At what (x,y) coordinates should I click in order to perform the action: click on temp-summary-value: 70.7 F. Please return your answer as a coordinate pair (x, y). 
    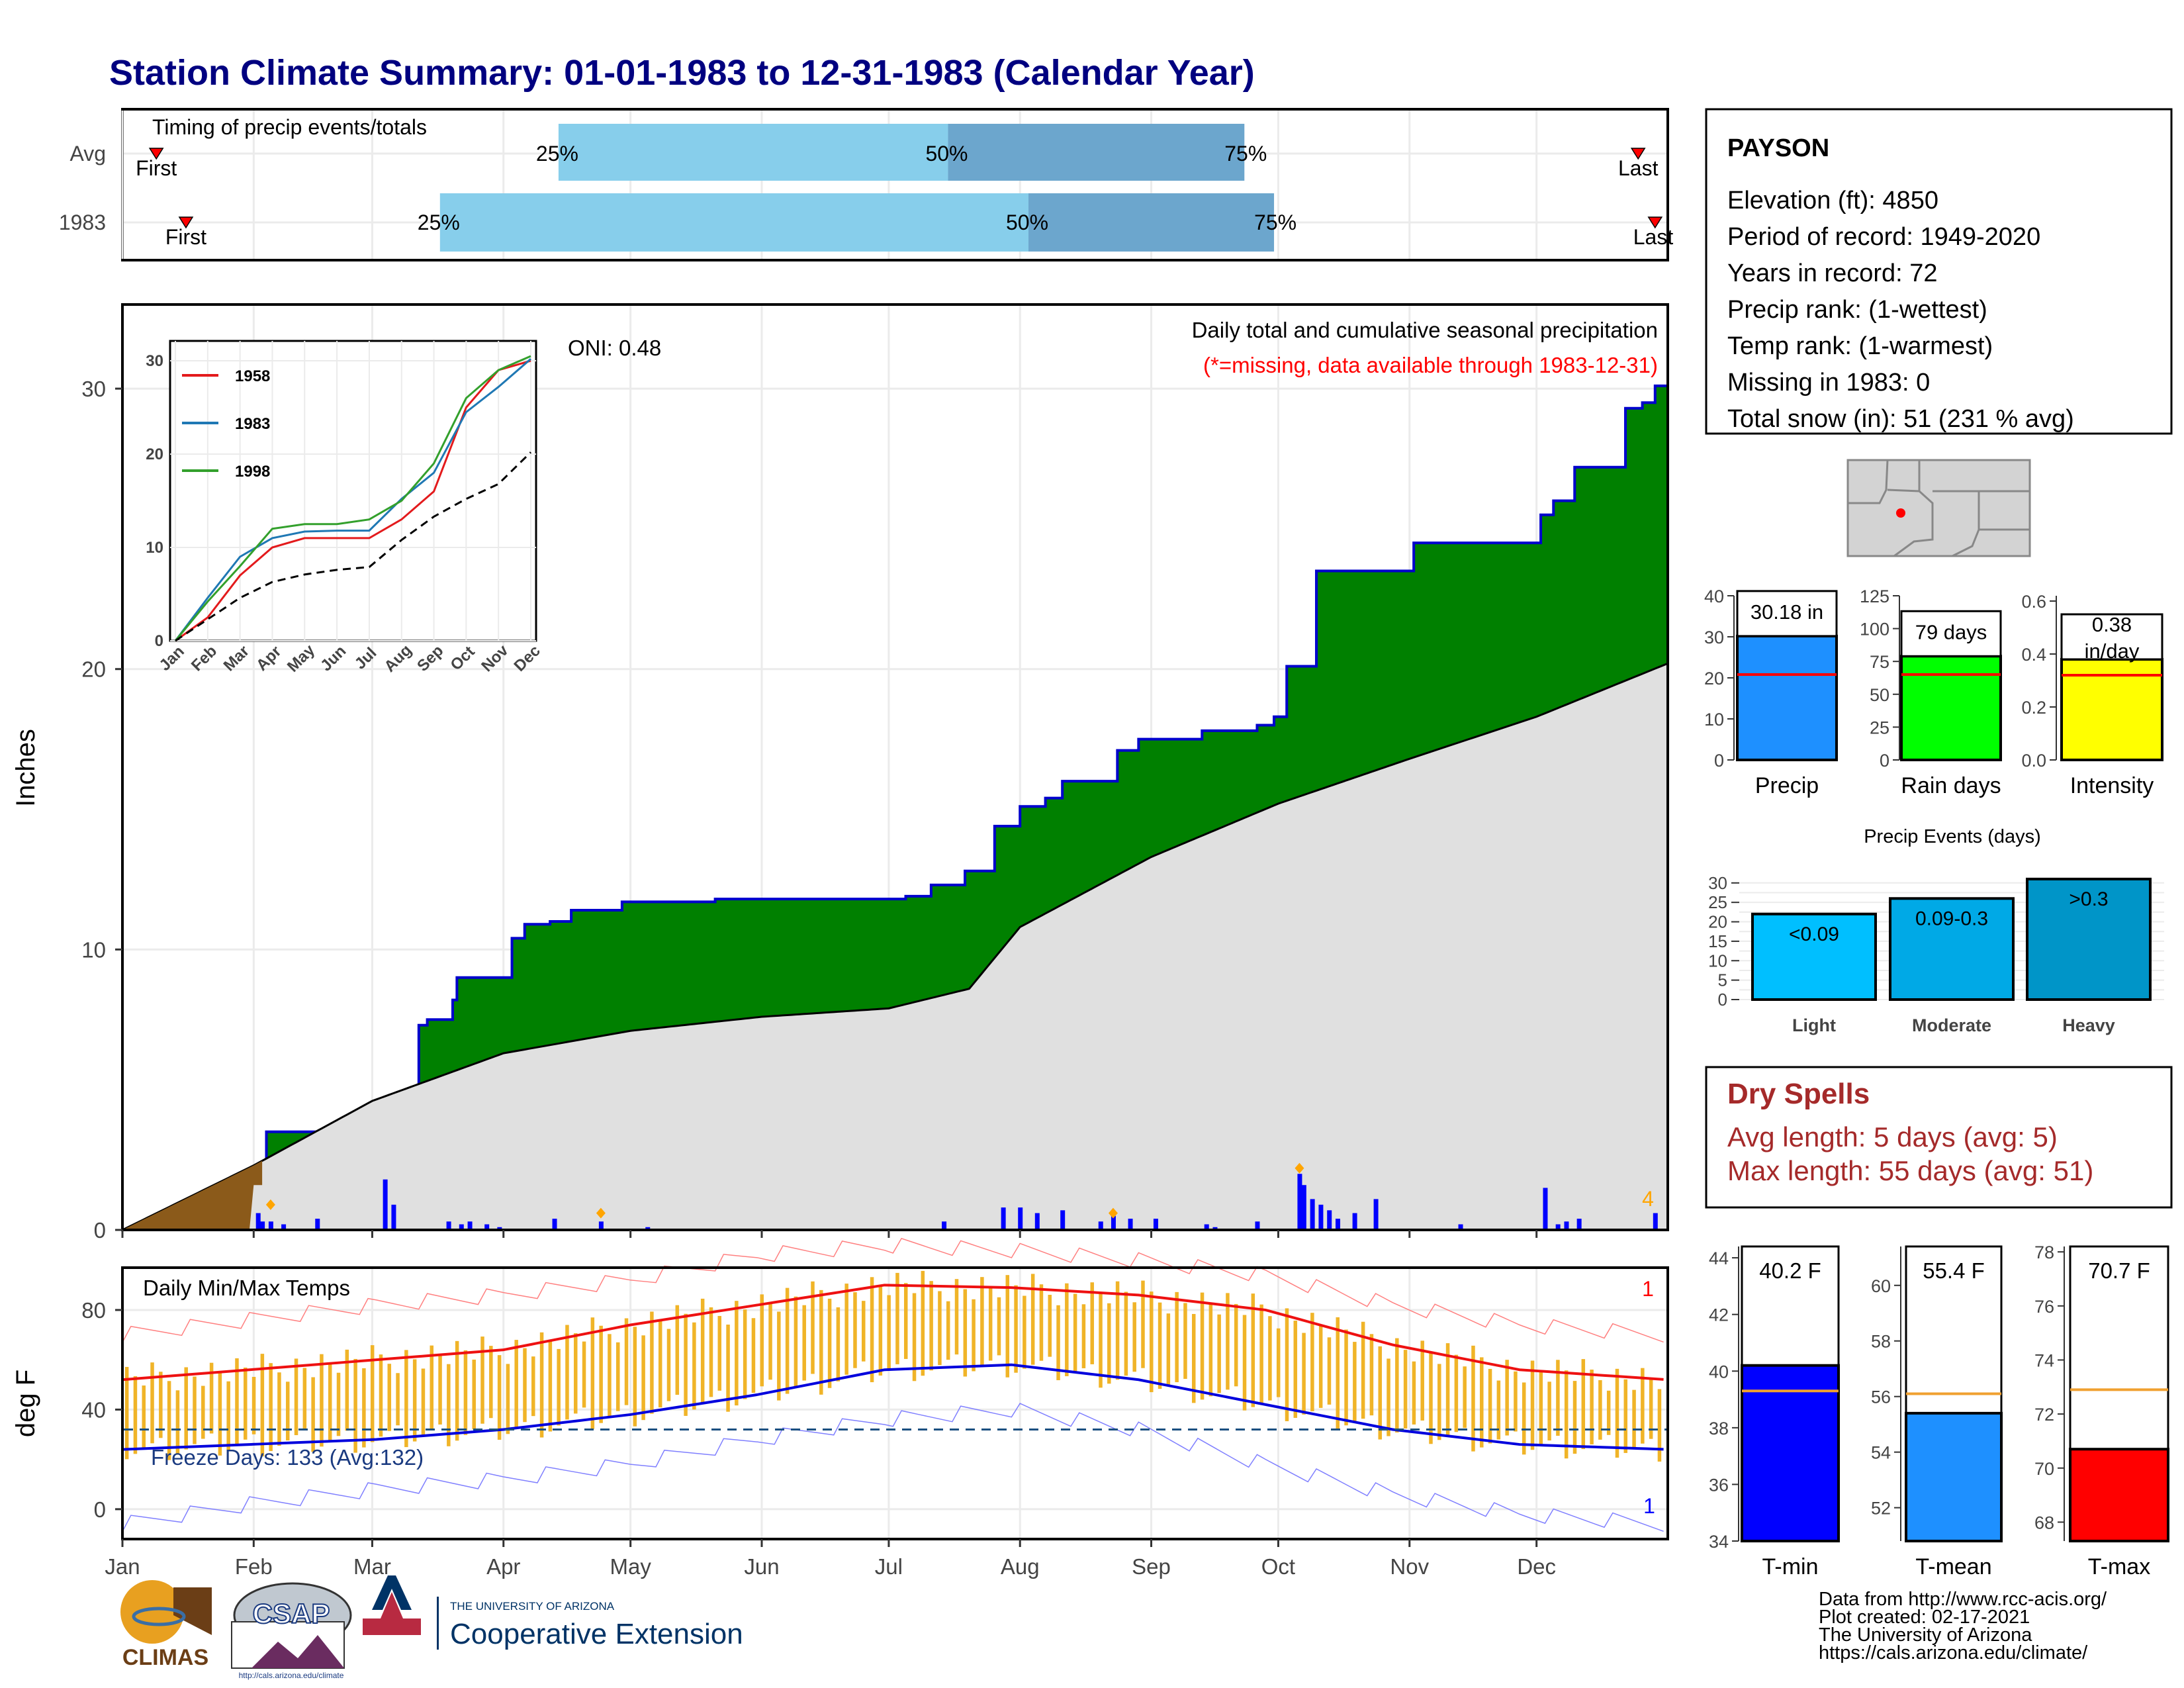
    Looking at the image, I should click on (2119, 1270).